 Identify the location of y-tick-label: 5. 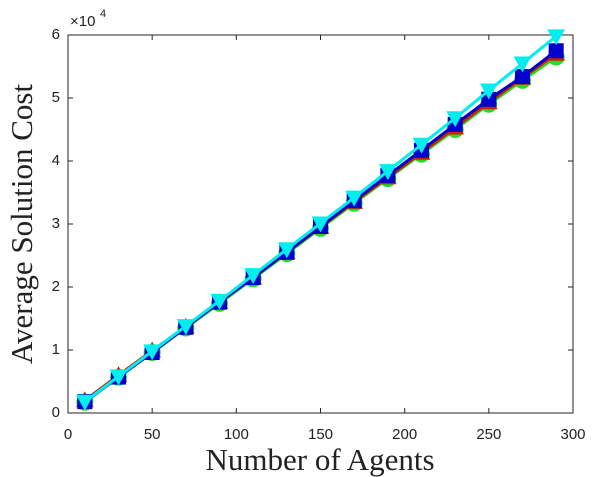
(56, 97).